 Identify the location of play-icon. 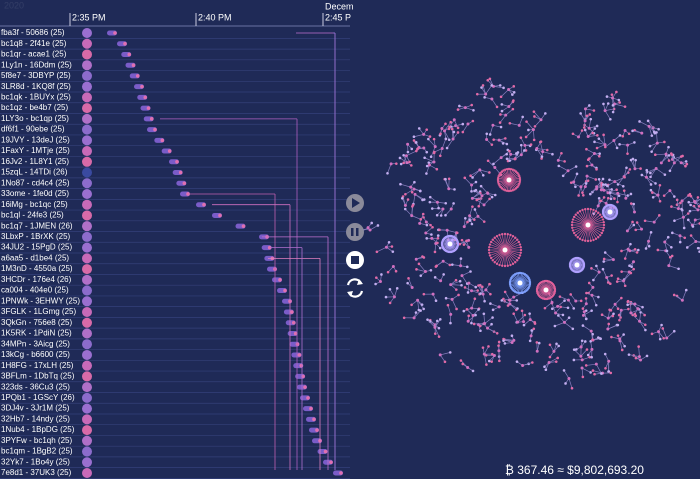
(356, 203).